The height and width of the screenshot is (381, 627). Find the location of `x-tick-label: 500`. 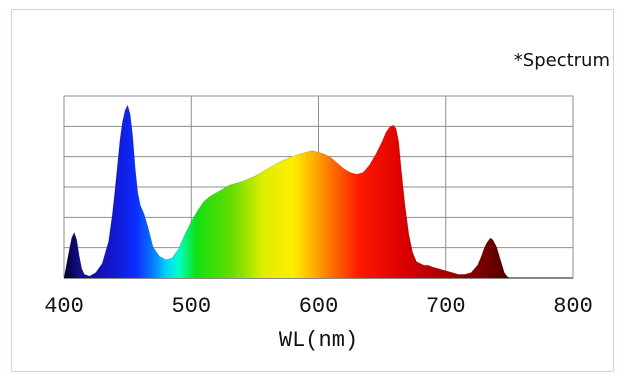

x-tick-label: 500 is located at coordinates (191, 306).